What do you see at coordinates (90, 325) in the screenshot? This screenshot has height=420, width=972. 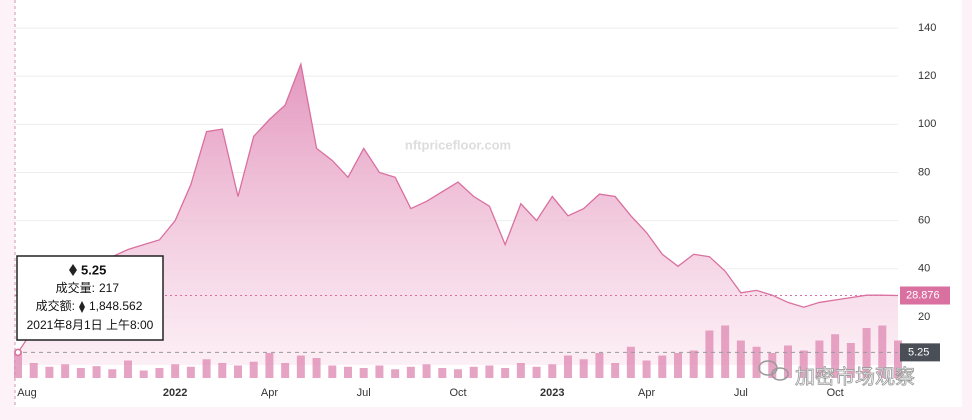 I see `tooltip-date: 2021年8月1日 上午8:00` at bounding box center [90, 325].